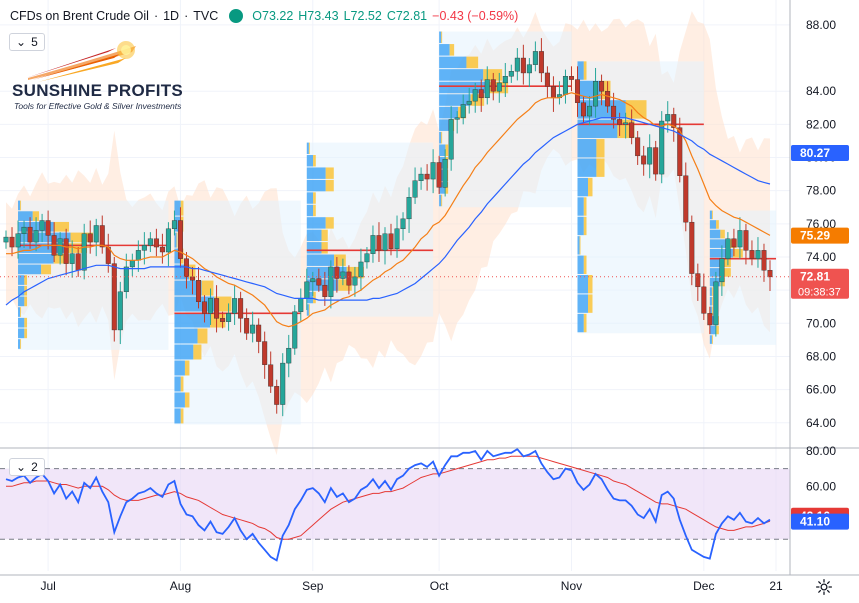  I want to click on symbol-name: CFDs on Brent Crude Oil, so click(79, 16).